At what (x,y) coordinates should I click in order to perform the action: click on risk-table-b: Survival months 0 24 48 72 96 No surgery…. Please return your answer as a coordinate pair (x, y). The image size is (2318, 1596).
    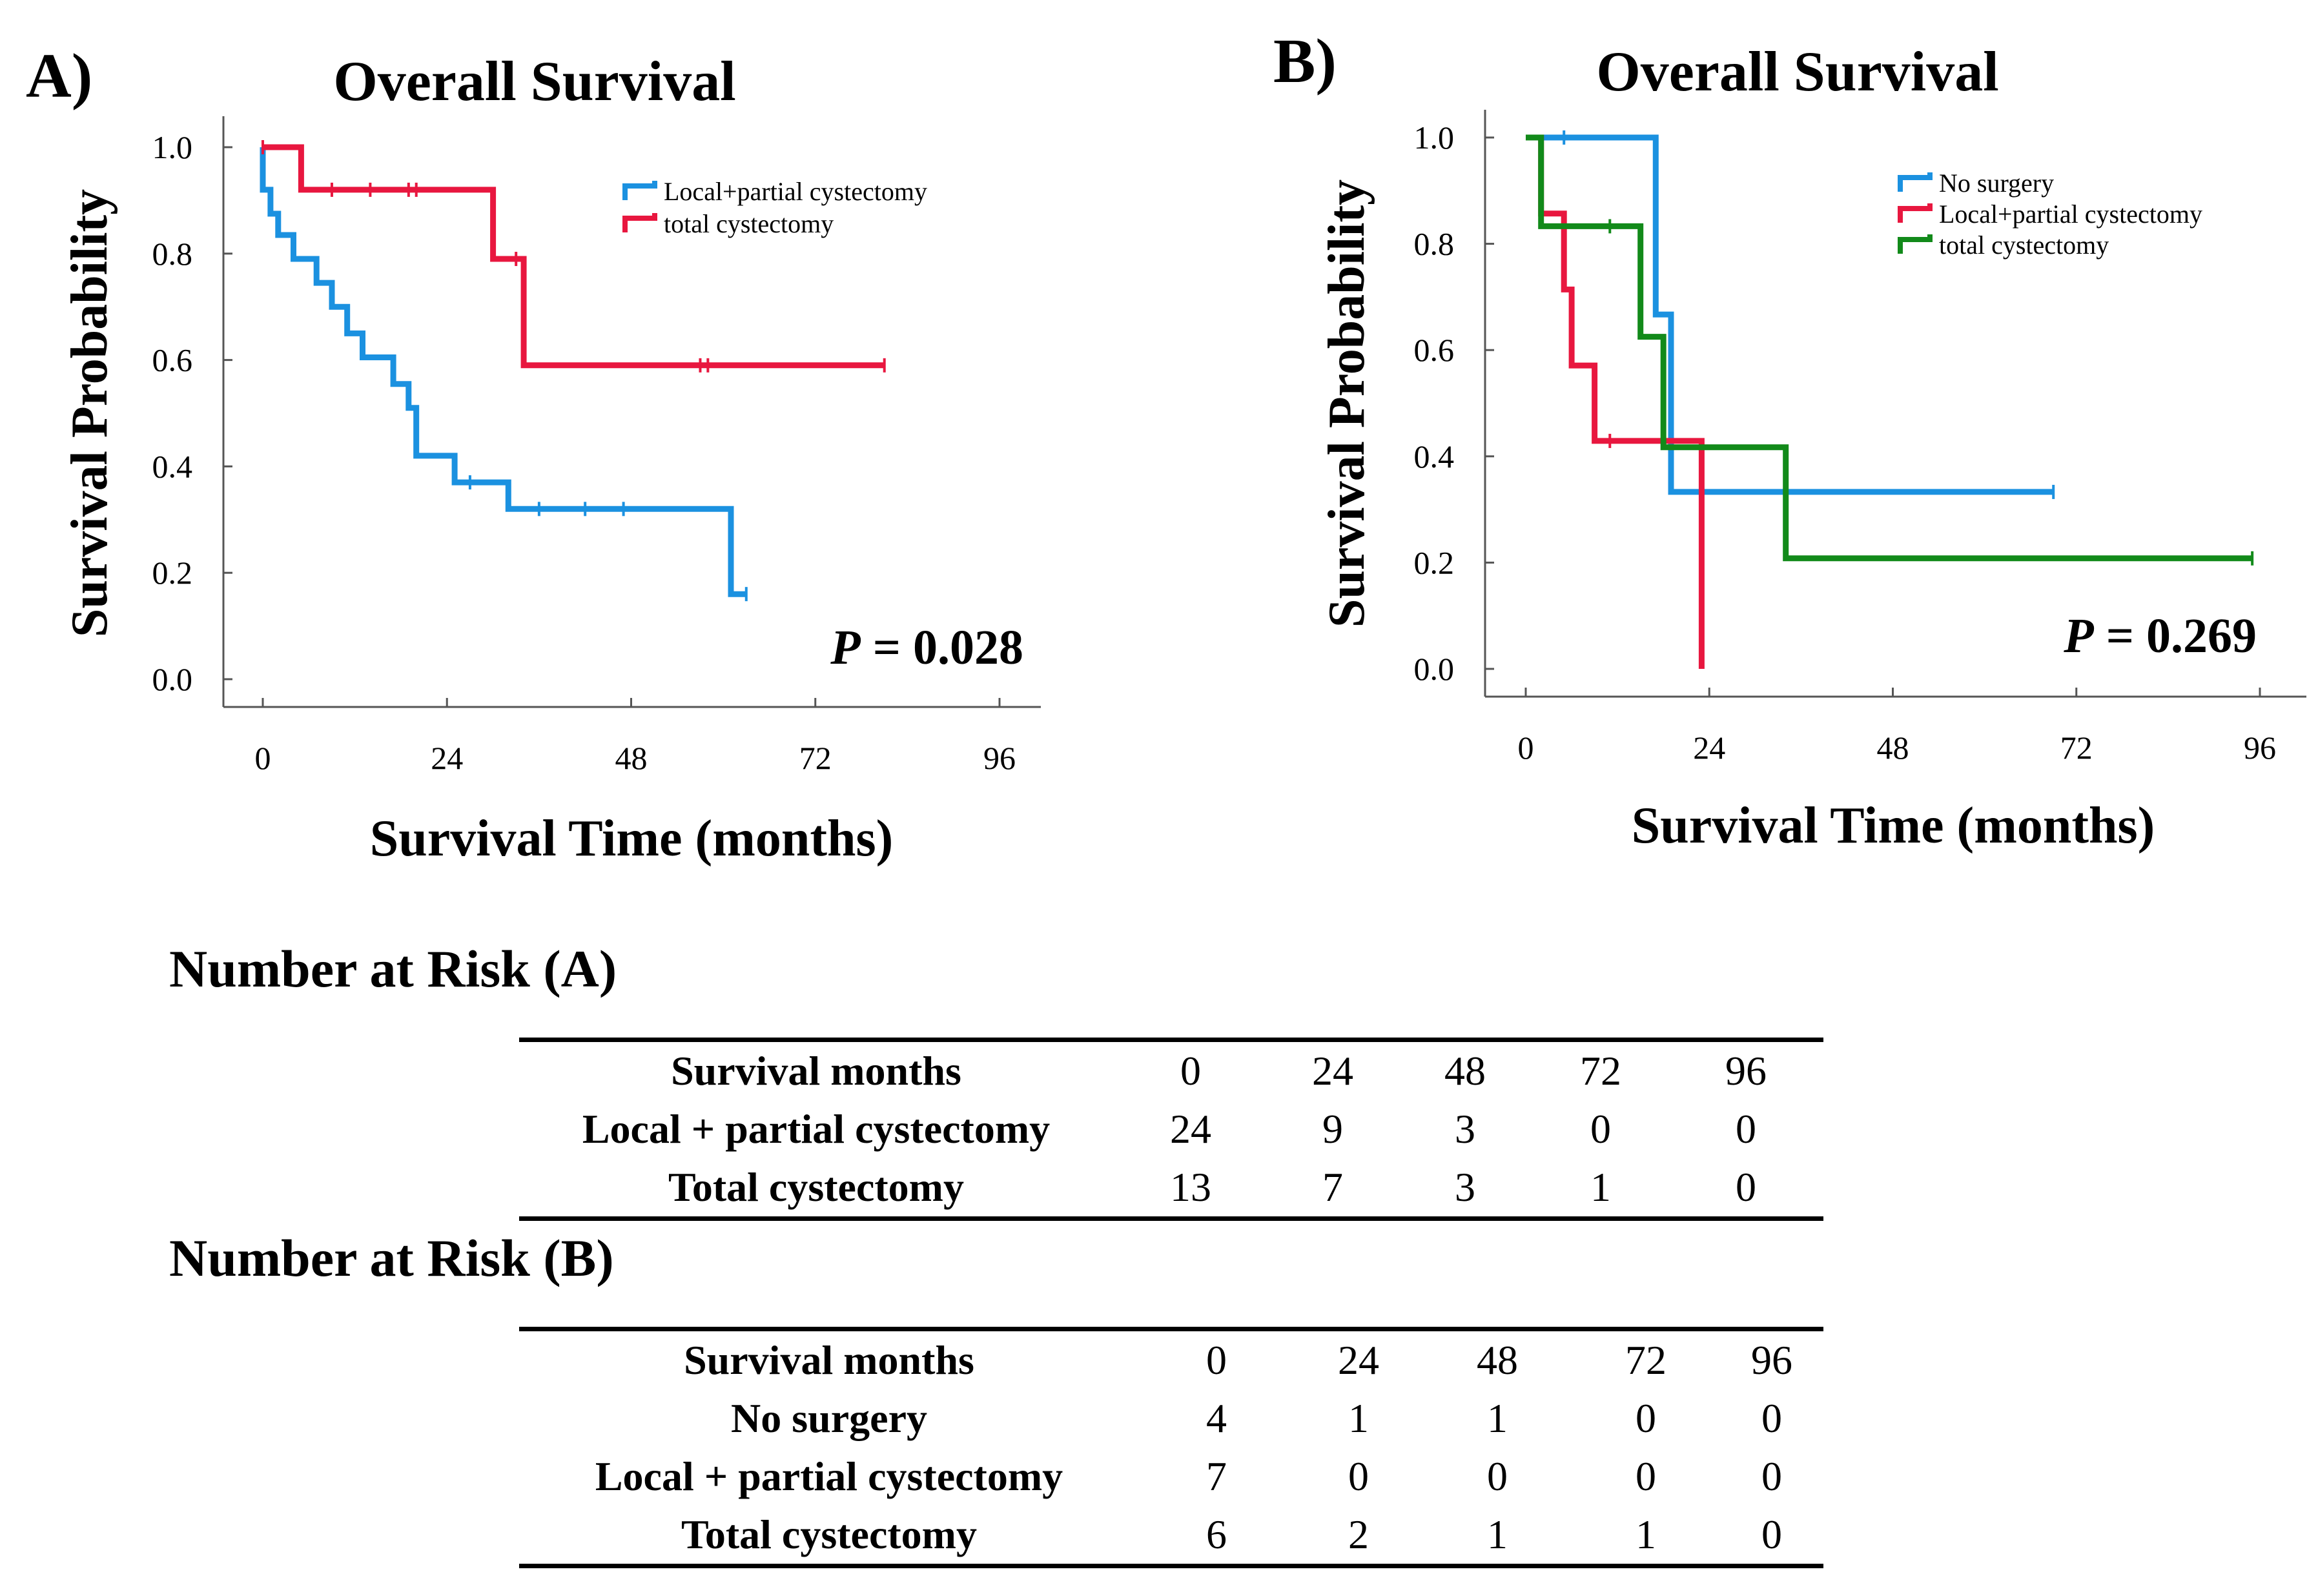
    Looking at the image, I should click on (1171, 1448).